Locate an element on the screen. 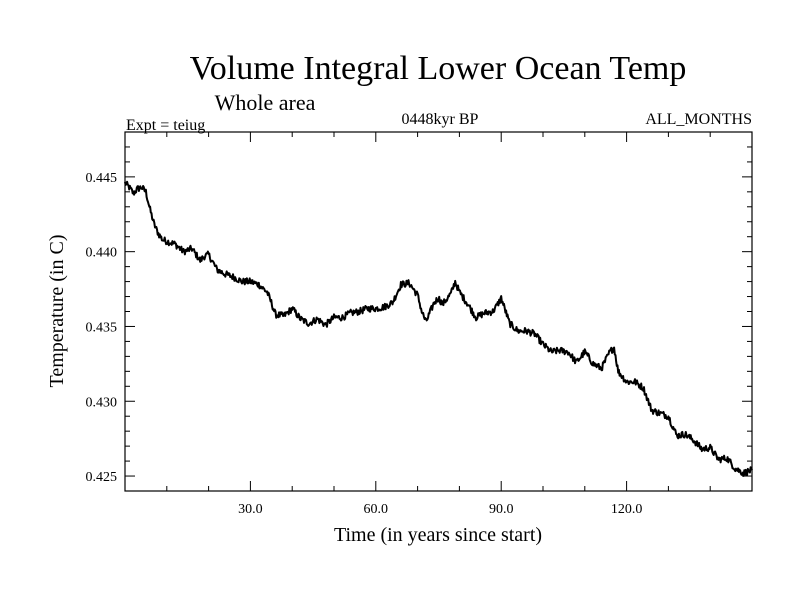  y-tick-label: 0.445 is located at coordinates (102, 178).